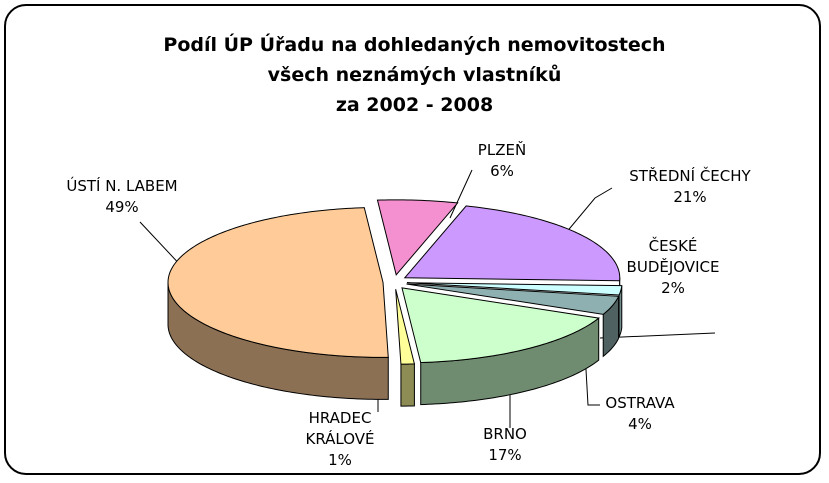 This screenshot has height=483, width=829. What do you see at coordinates (690, 187) in the screenshot?
I see `data-label: STŘEDNÍ ČECHY 21%` at bounding box center [690, 187].